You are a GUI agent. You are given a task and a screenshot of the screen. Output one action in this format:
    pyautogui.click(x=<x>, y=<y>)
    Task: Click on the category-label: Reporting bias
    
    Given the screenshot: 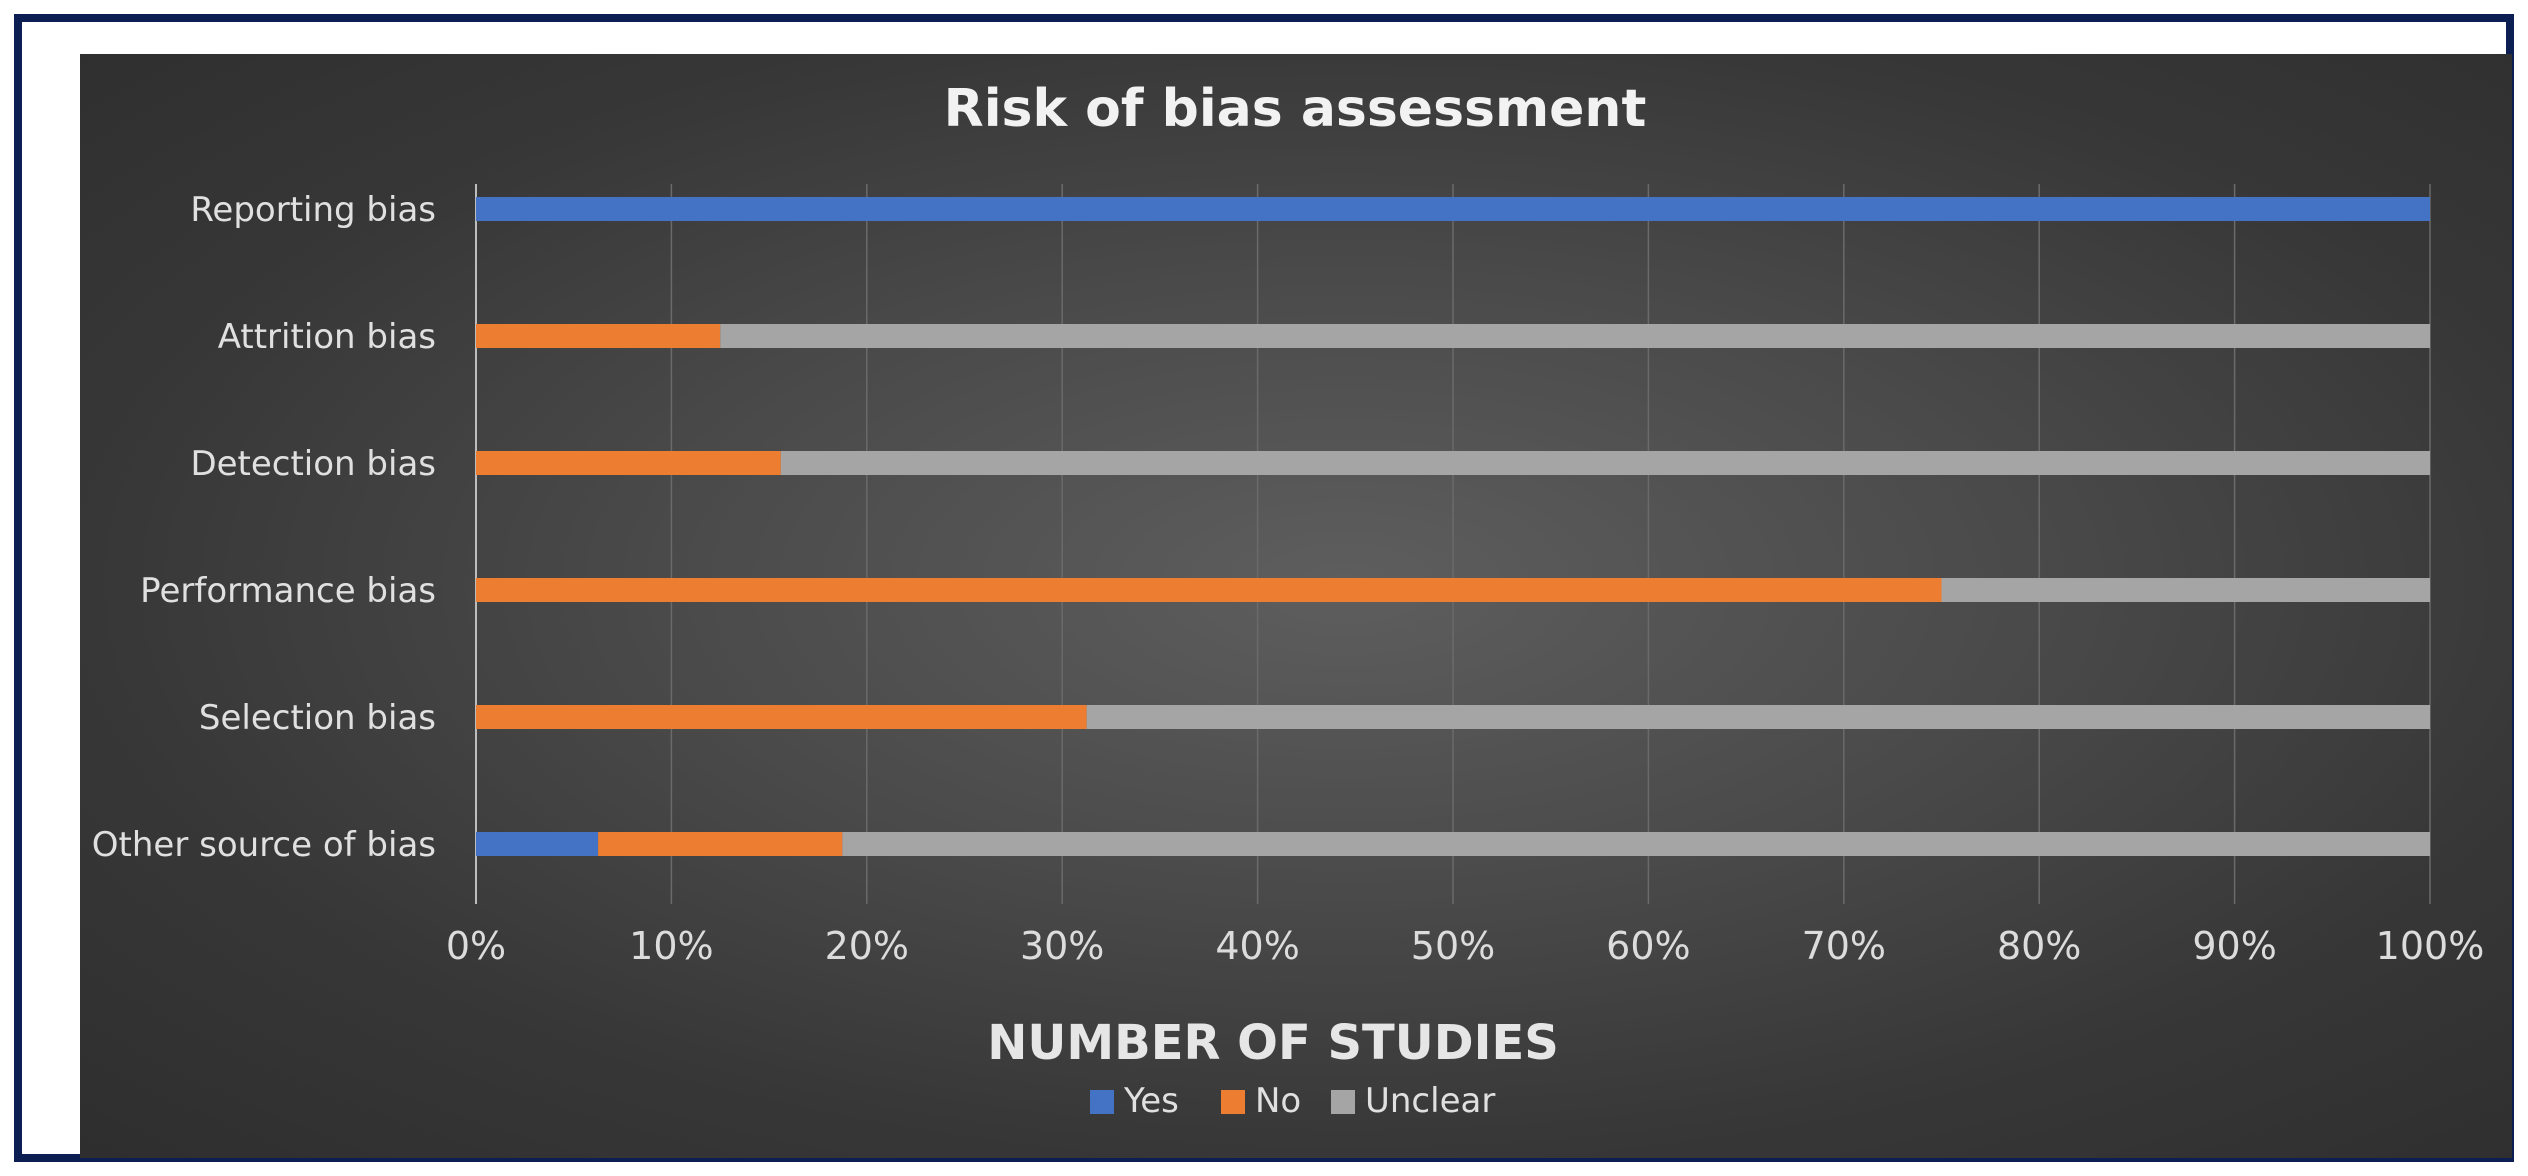 What is the action you would take?
    pyautogui.click(x=313, y=210)
    